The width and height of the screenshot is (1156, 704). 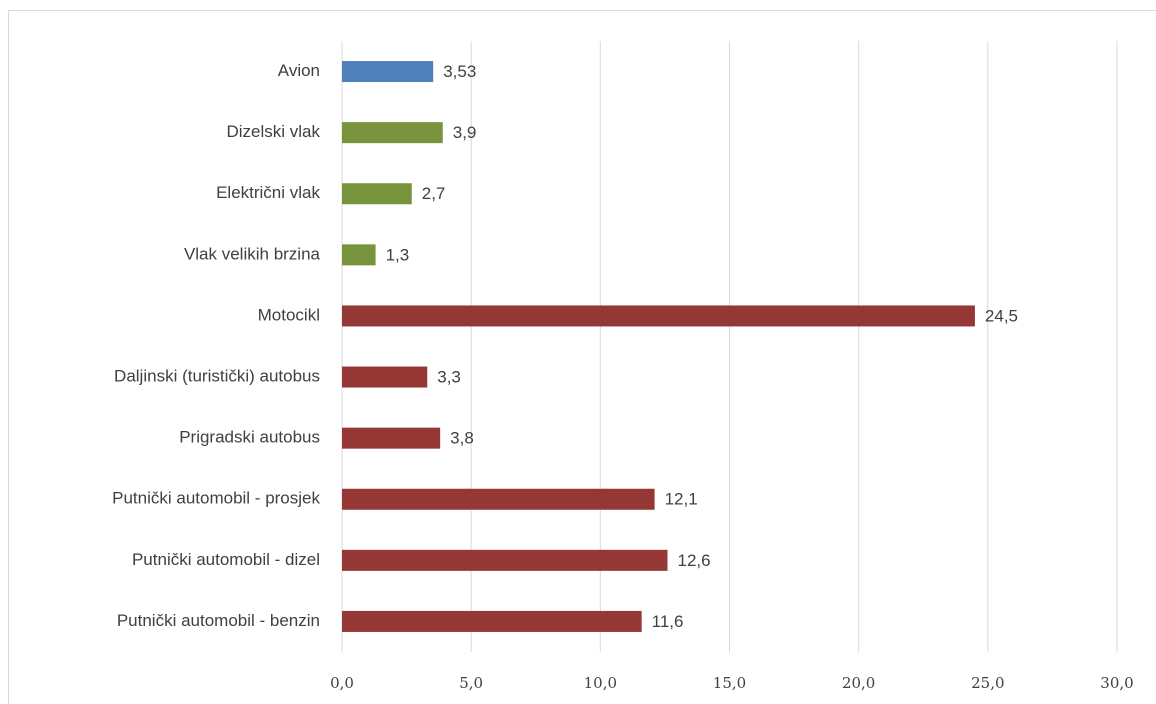 What do you see at coordinates (462, 438) in the screenshot?
I see `data-label: 3,8` at bounding box center [462, 438].